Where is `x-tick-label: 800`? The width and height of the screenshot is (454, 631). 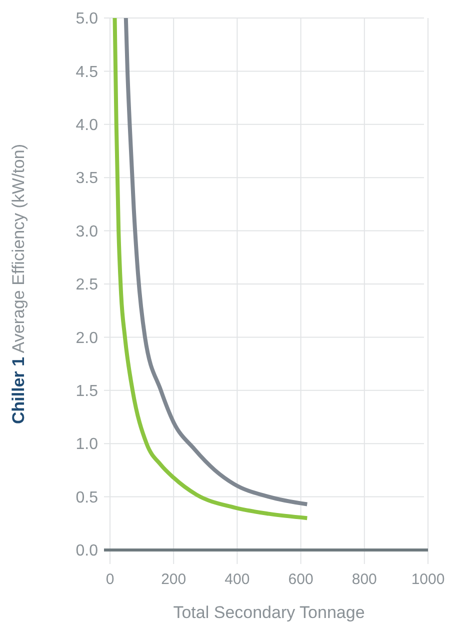 x-tick-label: 800 is located at coordinates (364, 579).